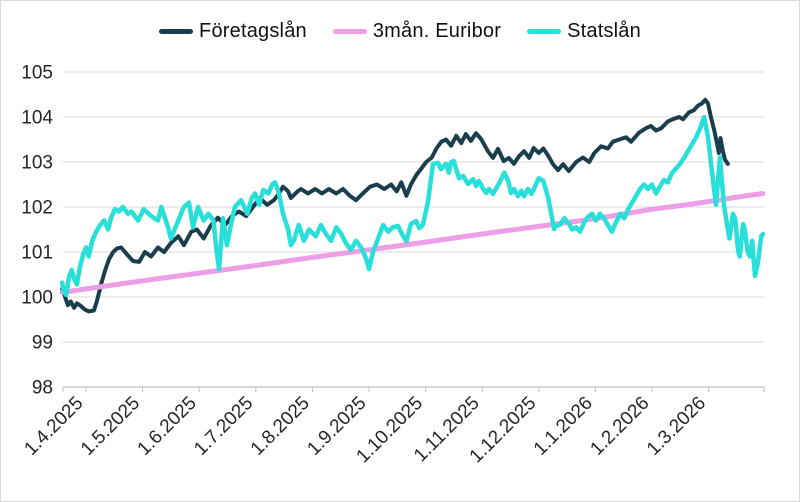 The image size is (800, 502). What do you see at coordinates (280, 426) in the screenshot?
I see `svg-text: 1.8.2025` at bounding box center [280, 426].